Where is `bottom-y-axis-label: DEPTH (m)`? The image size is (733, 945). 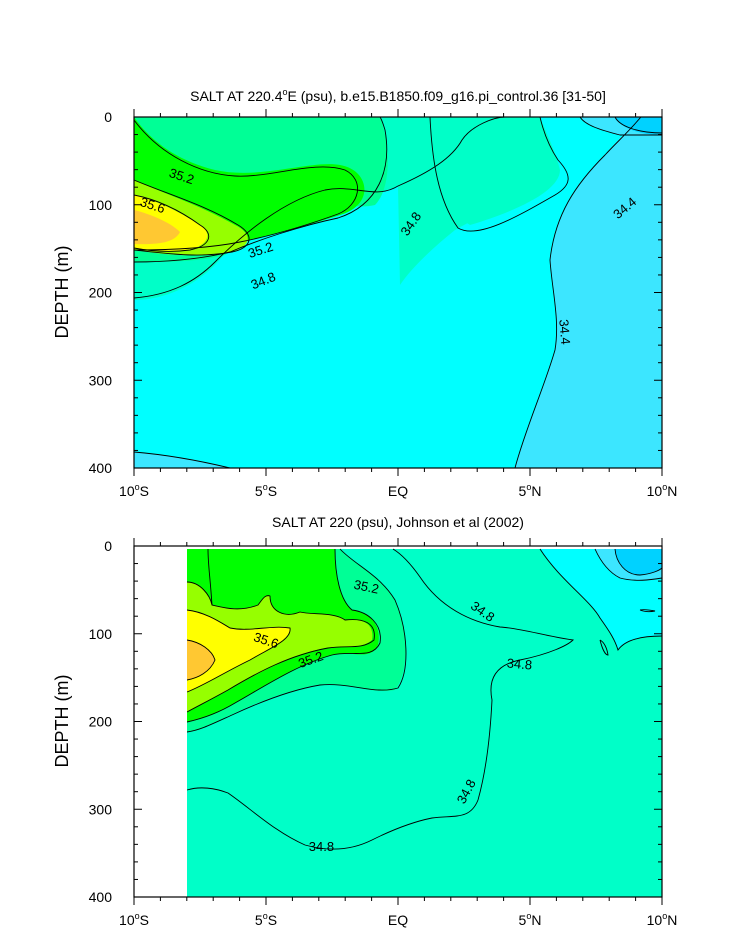 bottom-y-axis-label: DEPTH (m) is located at coordinates (62, 721).